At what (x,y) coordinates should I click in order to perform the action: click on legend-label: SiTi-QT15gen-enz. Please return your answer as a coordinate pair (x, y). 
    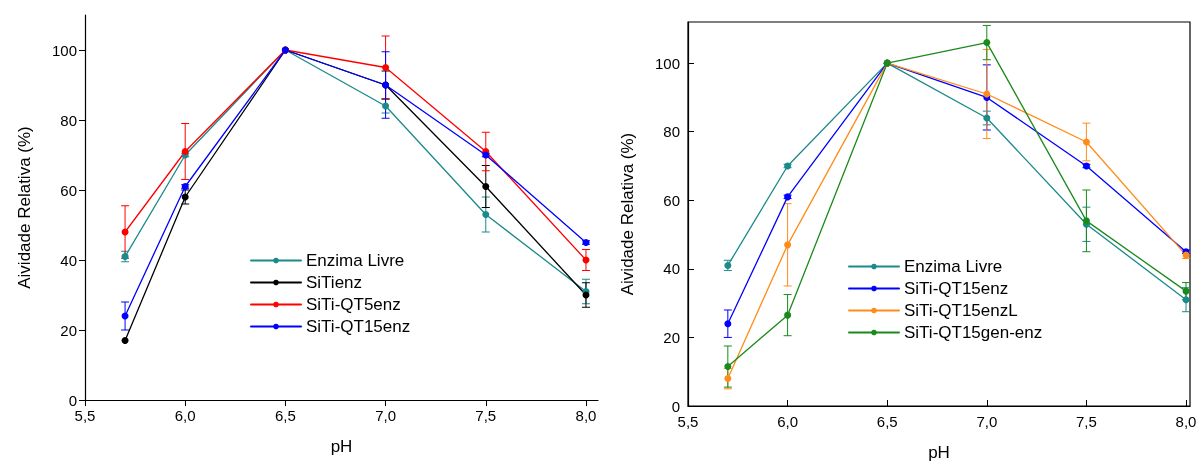
    Looking at the image, I should click on (973, 332).